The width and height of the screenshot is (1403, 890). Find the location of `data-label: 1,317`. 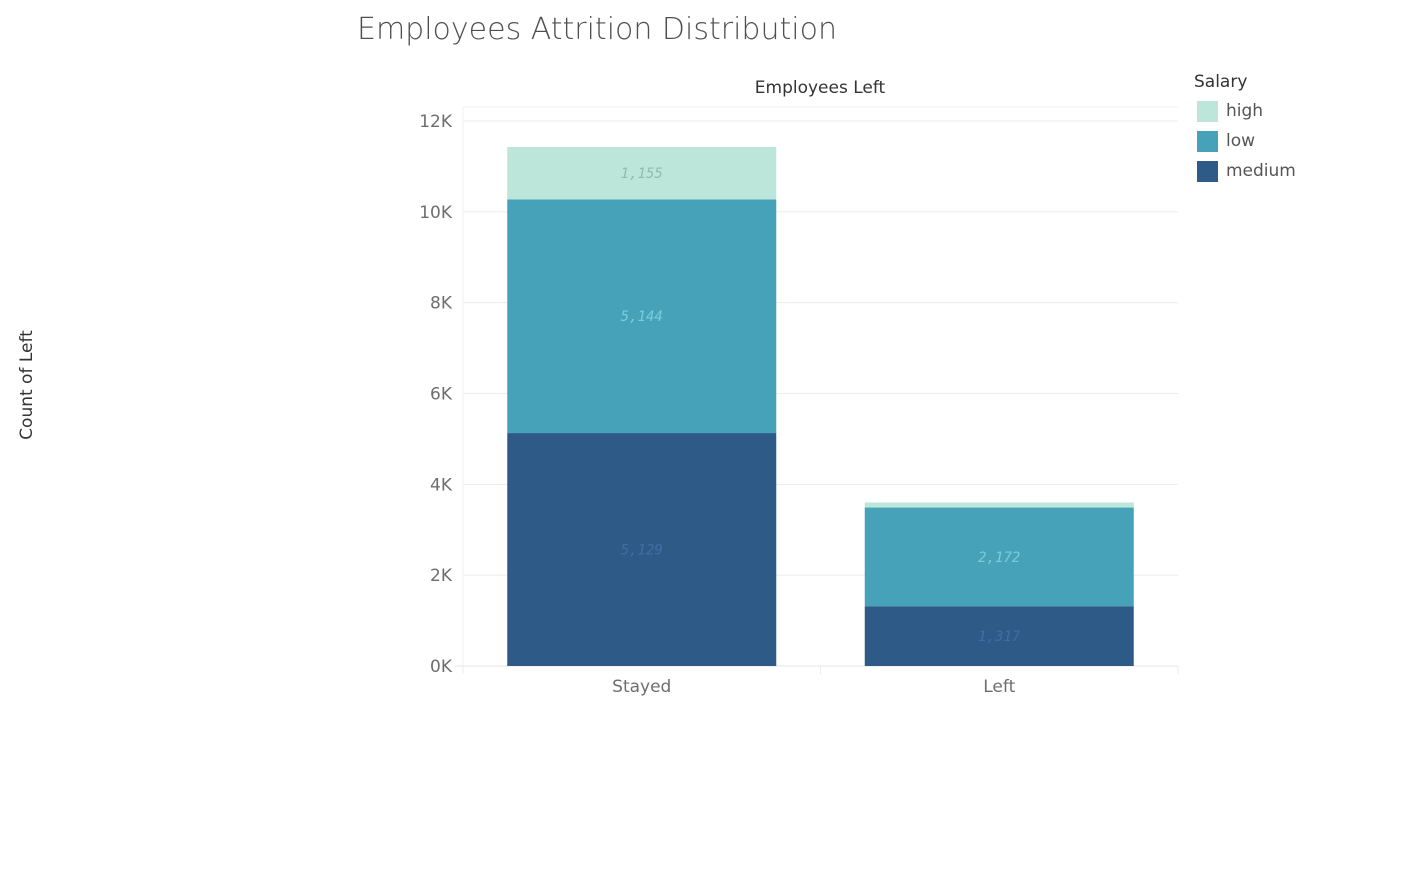

data-label: 1,317 is located at coordinates (999, 637).